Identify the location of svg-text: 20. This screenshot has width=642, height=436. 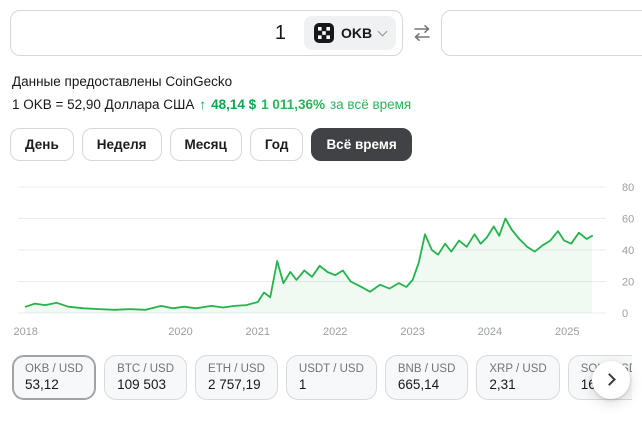
(628, 283).